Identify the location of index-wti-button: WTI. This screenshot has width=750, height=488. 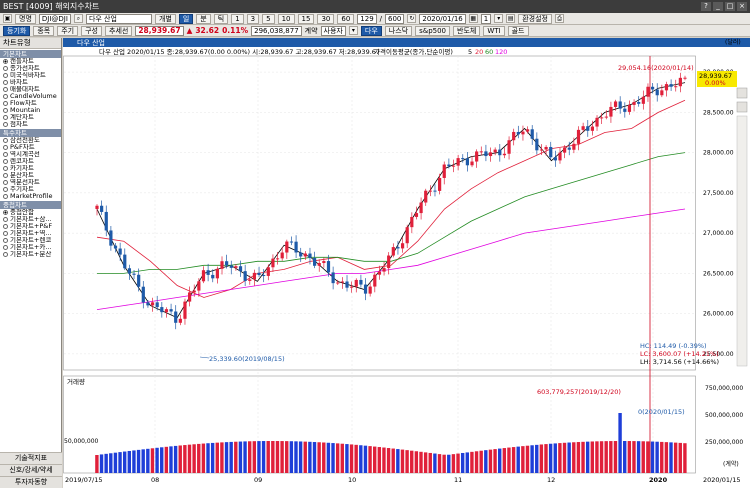
(494, 30).